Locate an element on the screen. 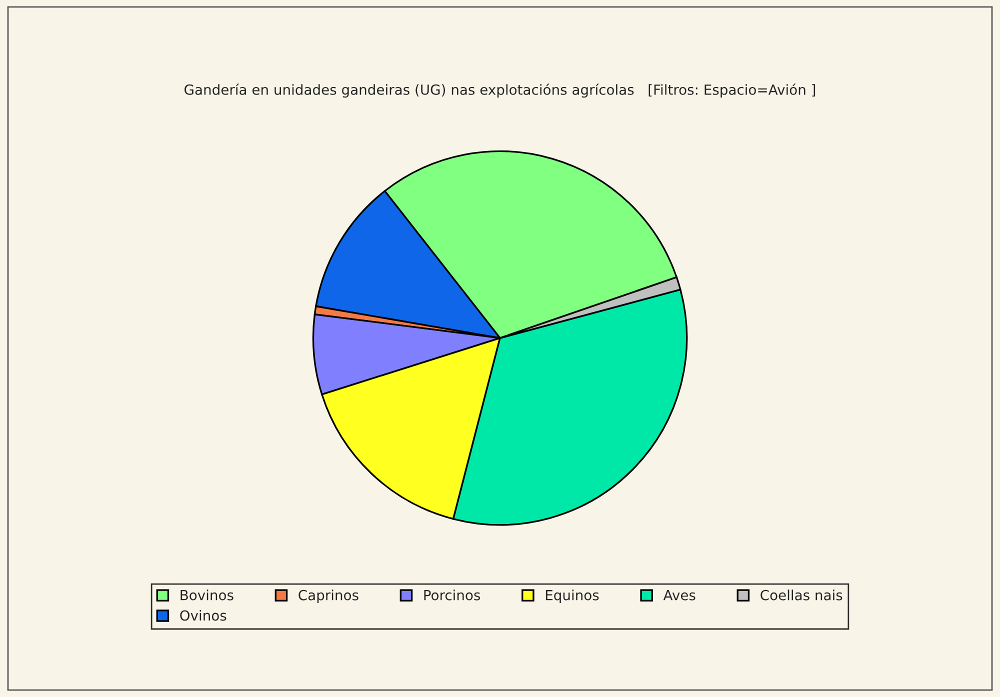 This screenshot has width=1000, height=697. legend-label: Bovinos is located at coordinates (207, 595).